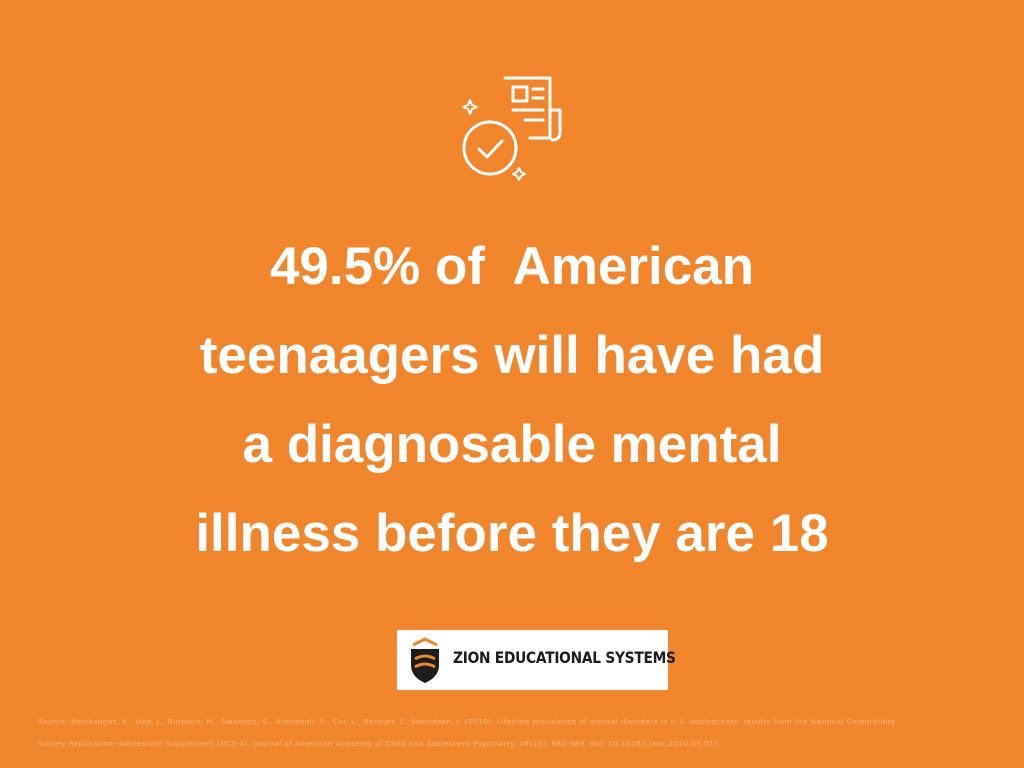 This screenshot has width=1024, height=768. I want to click on logo: ZION EDUCATIONAL SYSTEMS, so click(536, 660).